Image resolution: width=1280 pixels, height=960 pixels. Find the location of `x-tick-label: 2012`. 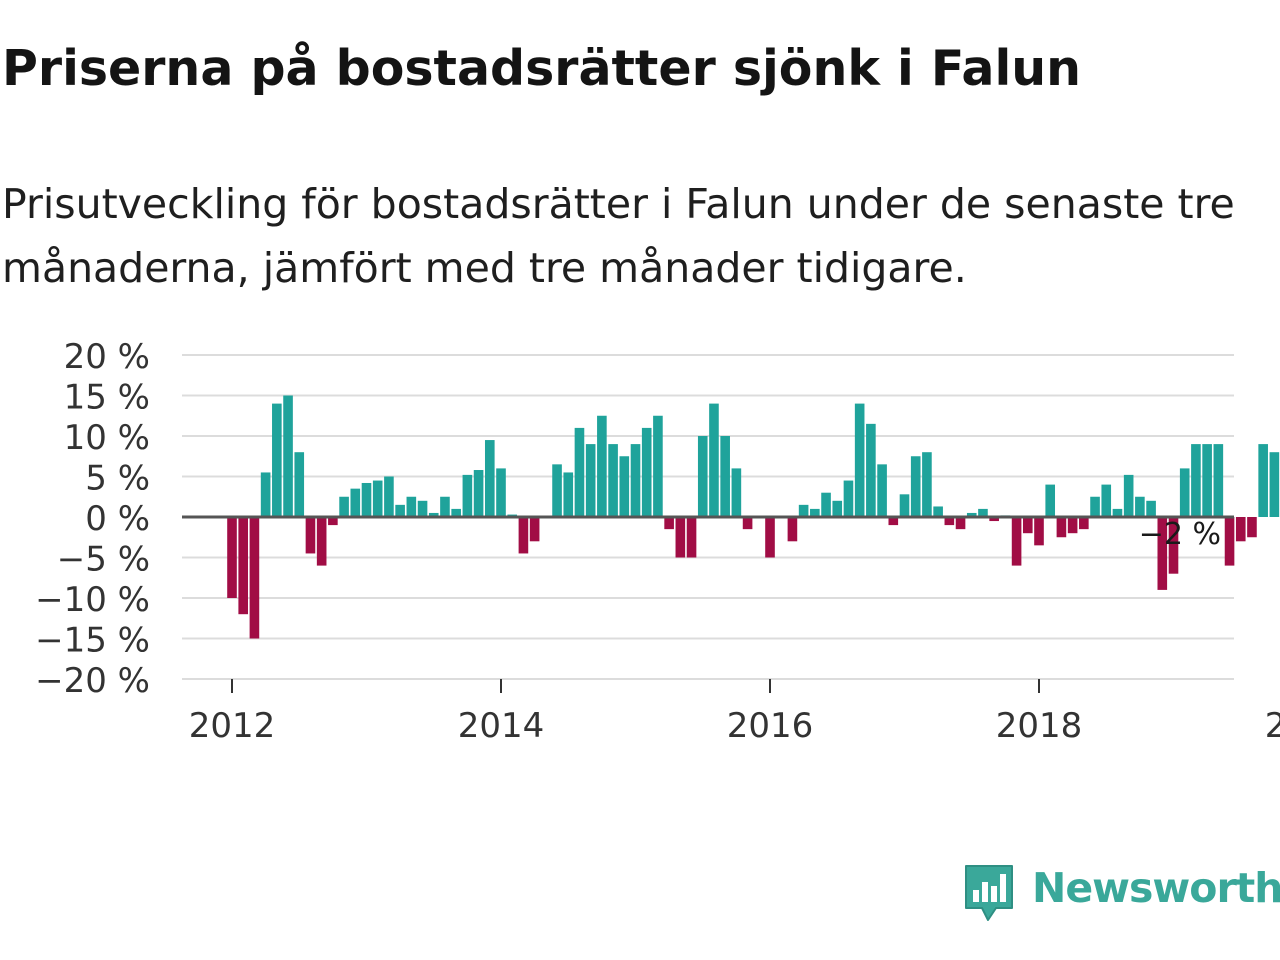

x-tick-label: 2012 is located at coordinates (232, 726).